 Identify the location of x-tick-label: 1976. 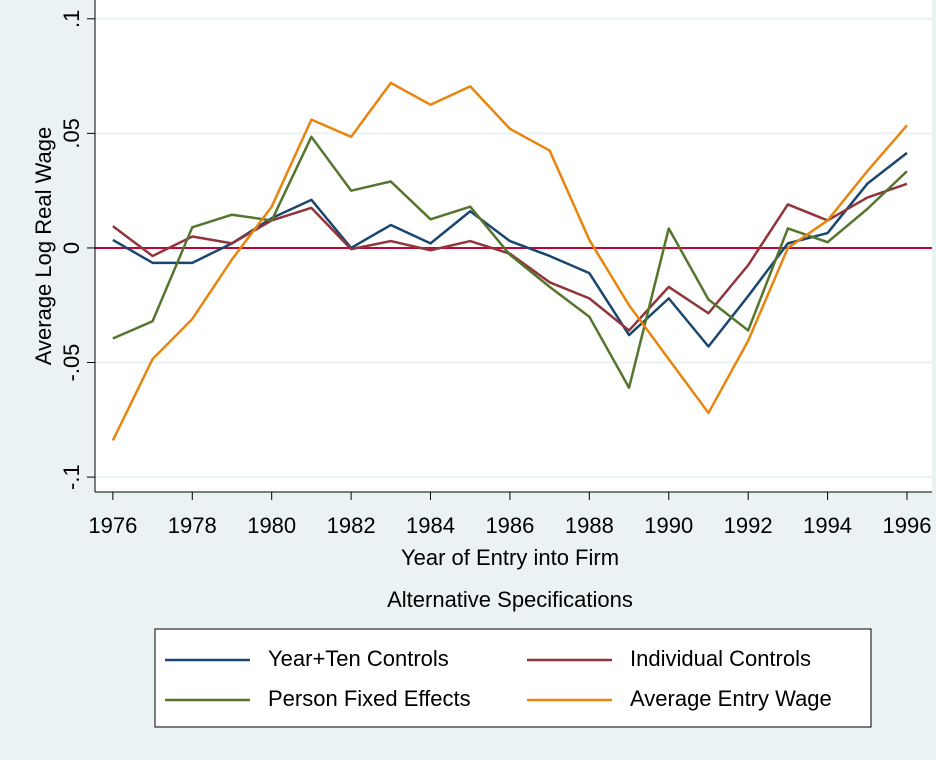
(112, 525).